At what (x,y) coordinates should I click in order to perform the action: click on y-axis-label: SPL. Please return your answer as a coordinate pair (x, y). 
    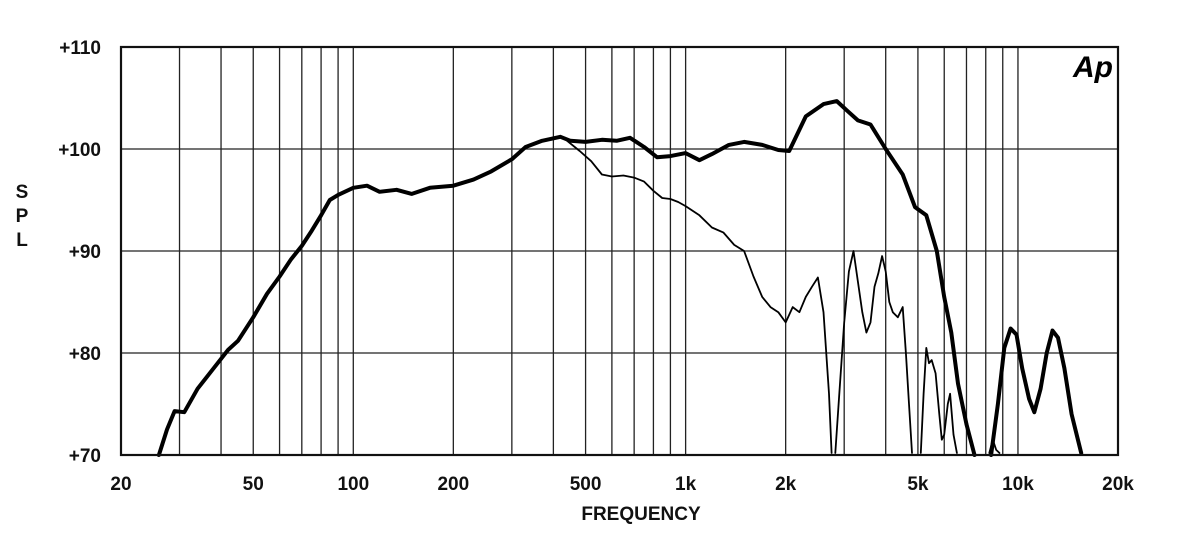
    Looking at the image, I should click on (22, 216).